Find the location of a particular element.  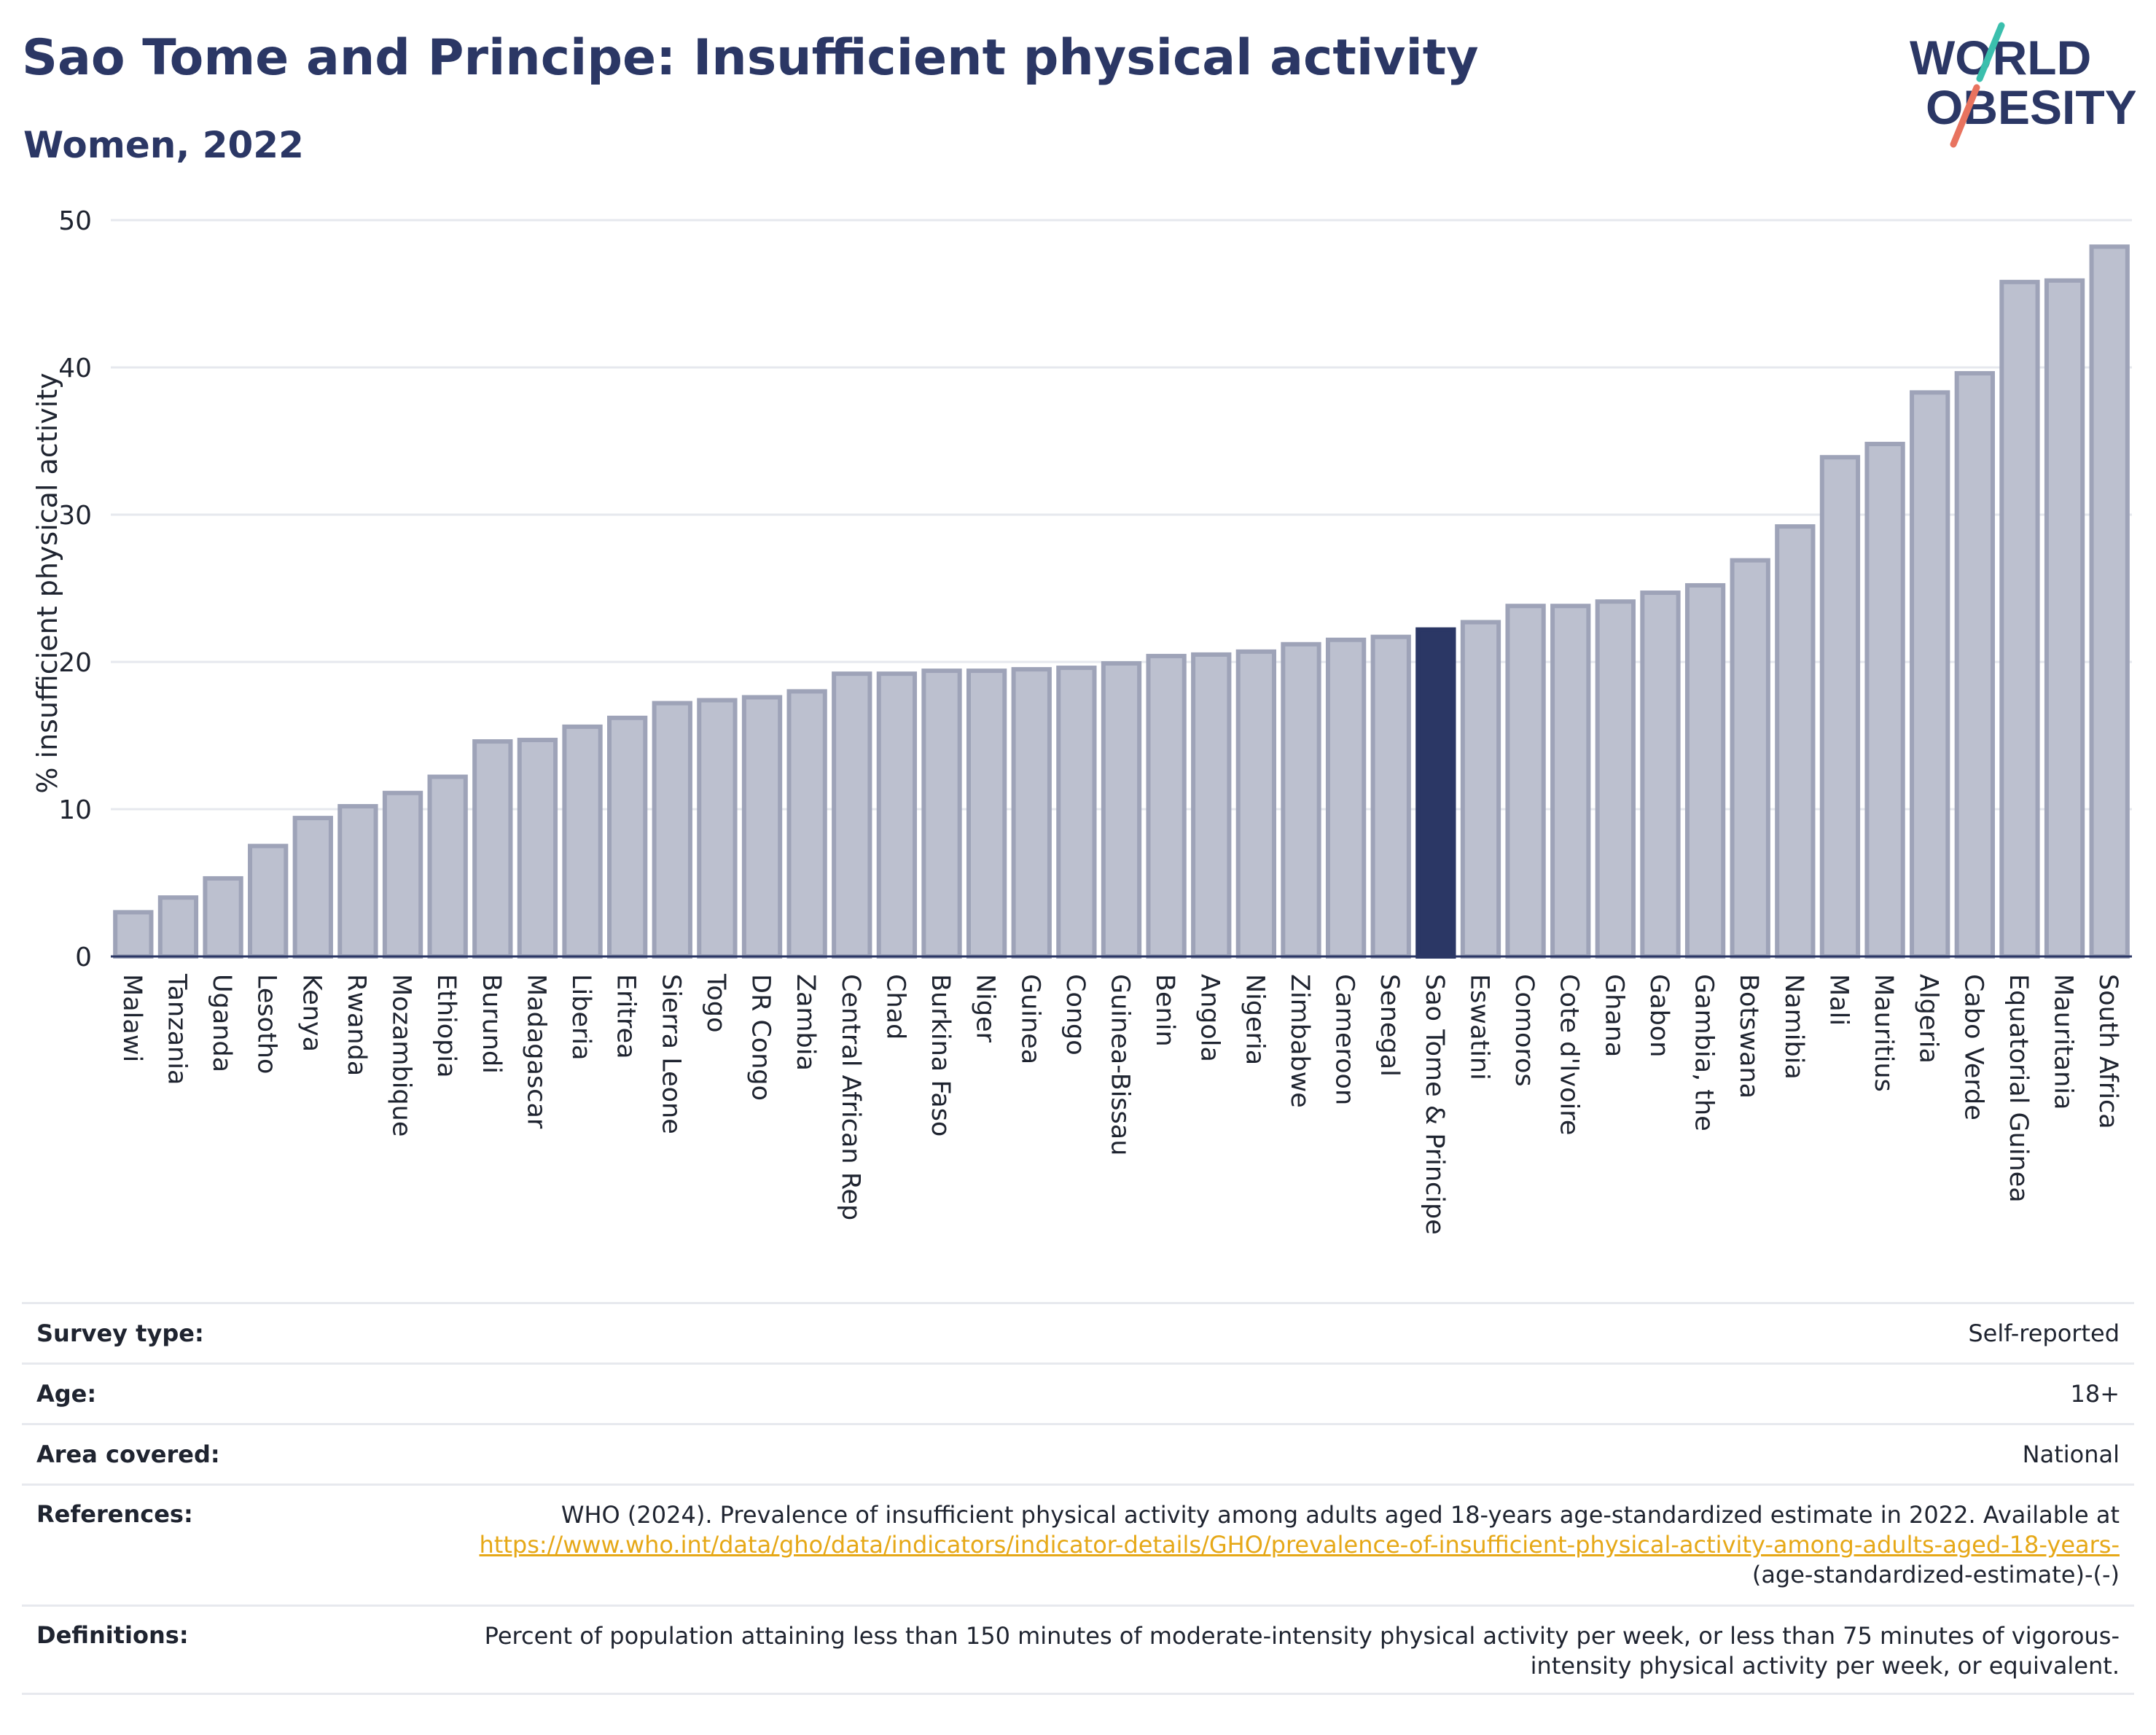

bar-kenya is located at coordinates (313, 887).